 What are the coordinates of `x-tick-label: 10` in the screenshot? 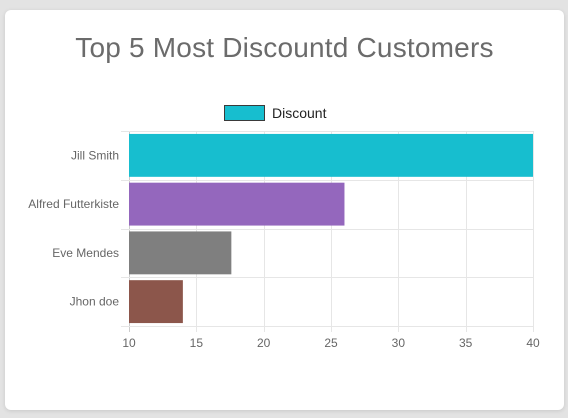 It's located at (129, 343).